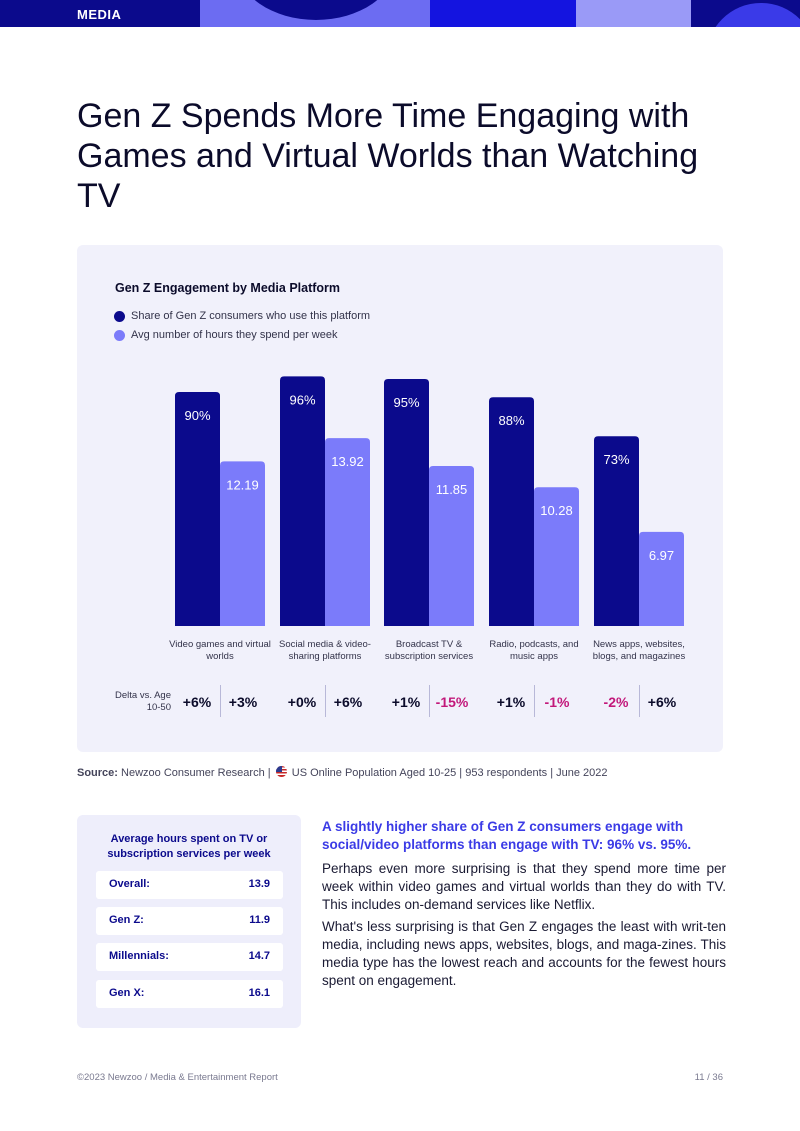 The image size is (800, 1131). I want to click on page-number: 11 / 36, so click(708, 1077).